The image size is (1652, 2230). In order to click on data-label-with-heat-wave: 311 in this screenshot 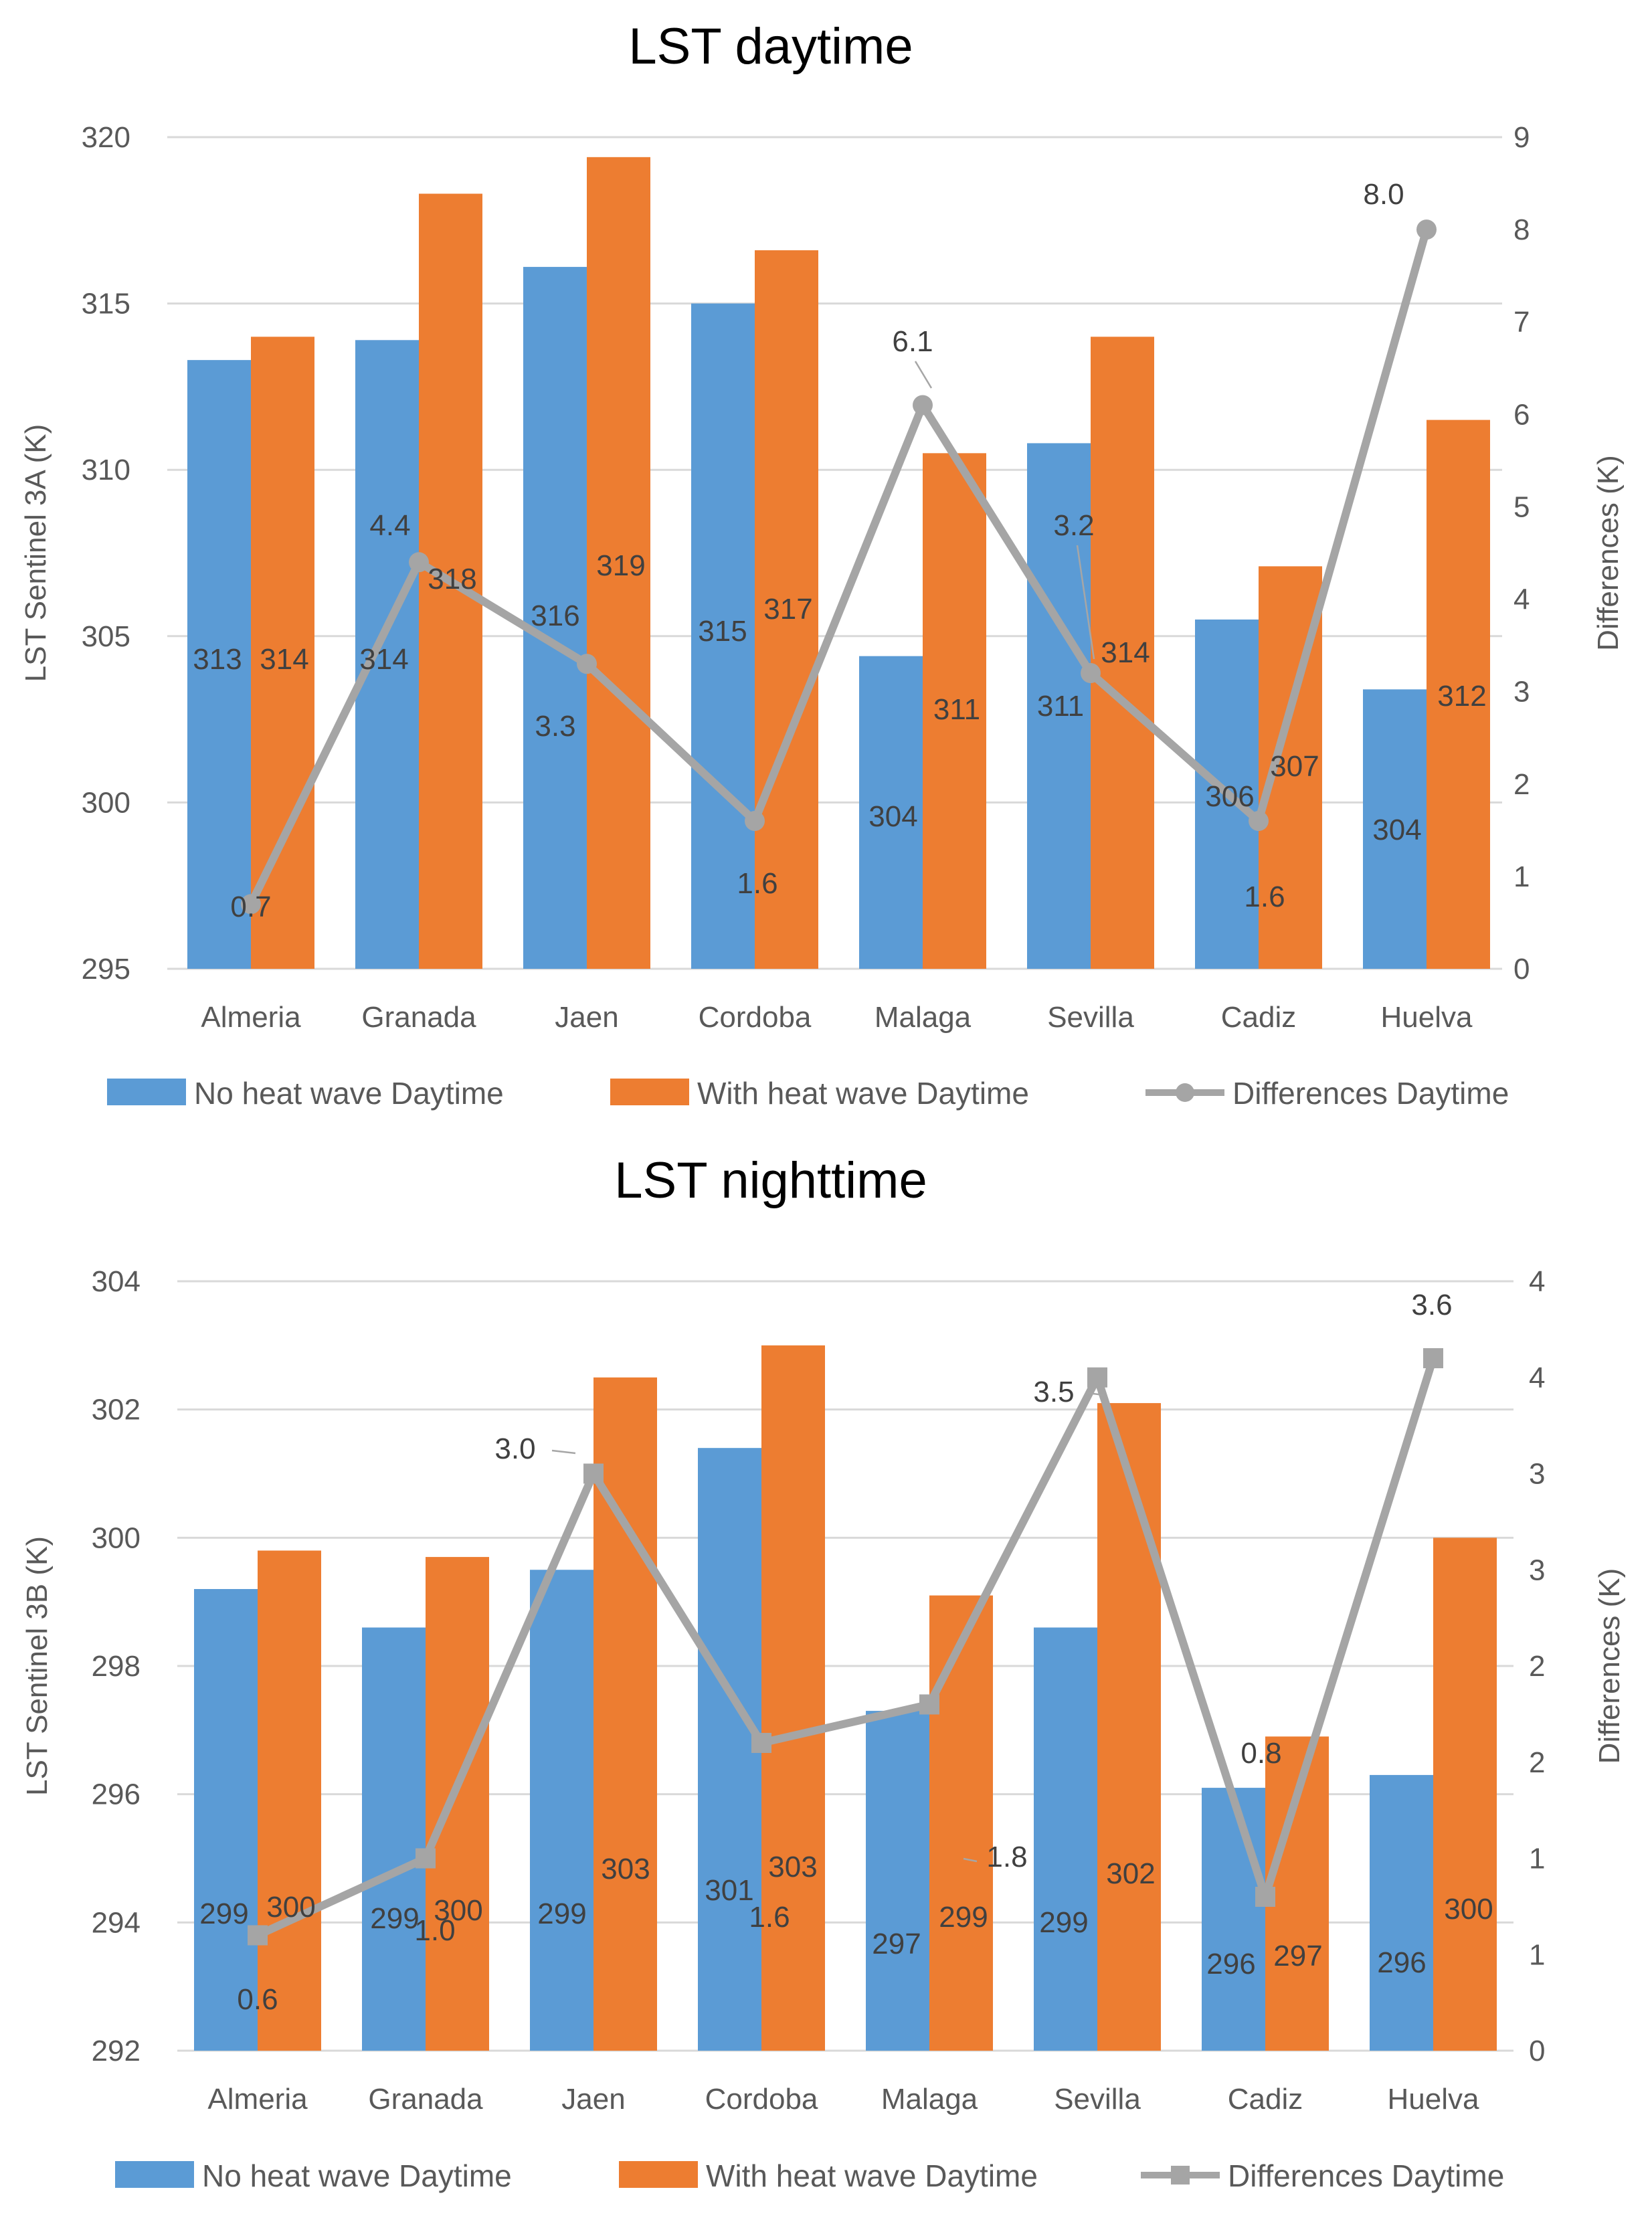, I will do `click(957, 709)`.